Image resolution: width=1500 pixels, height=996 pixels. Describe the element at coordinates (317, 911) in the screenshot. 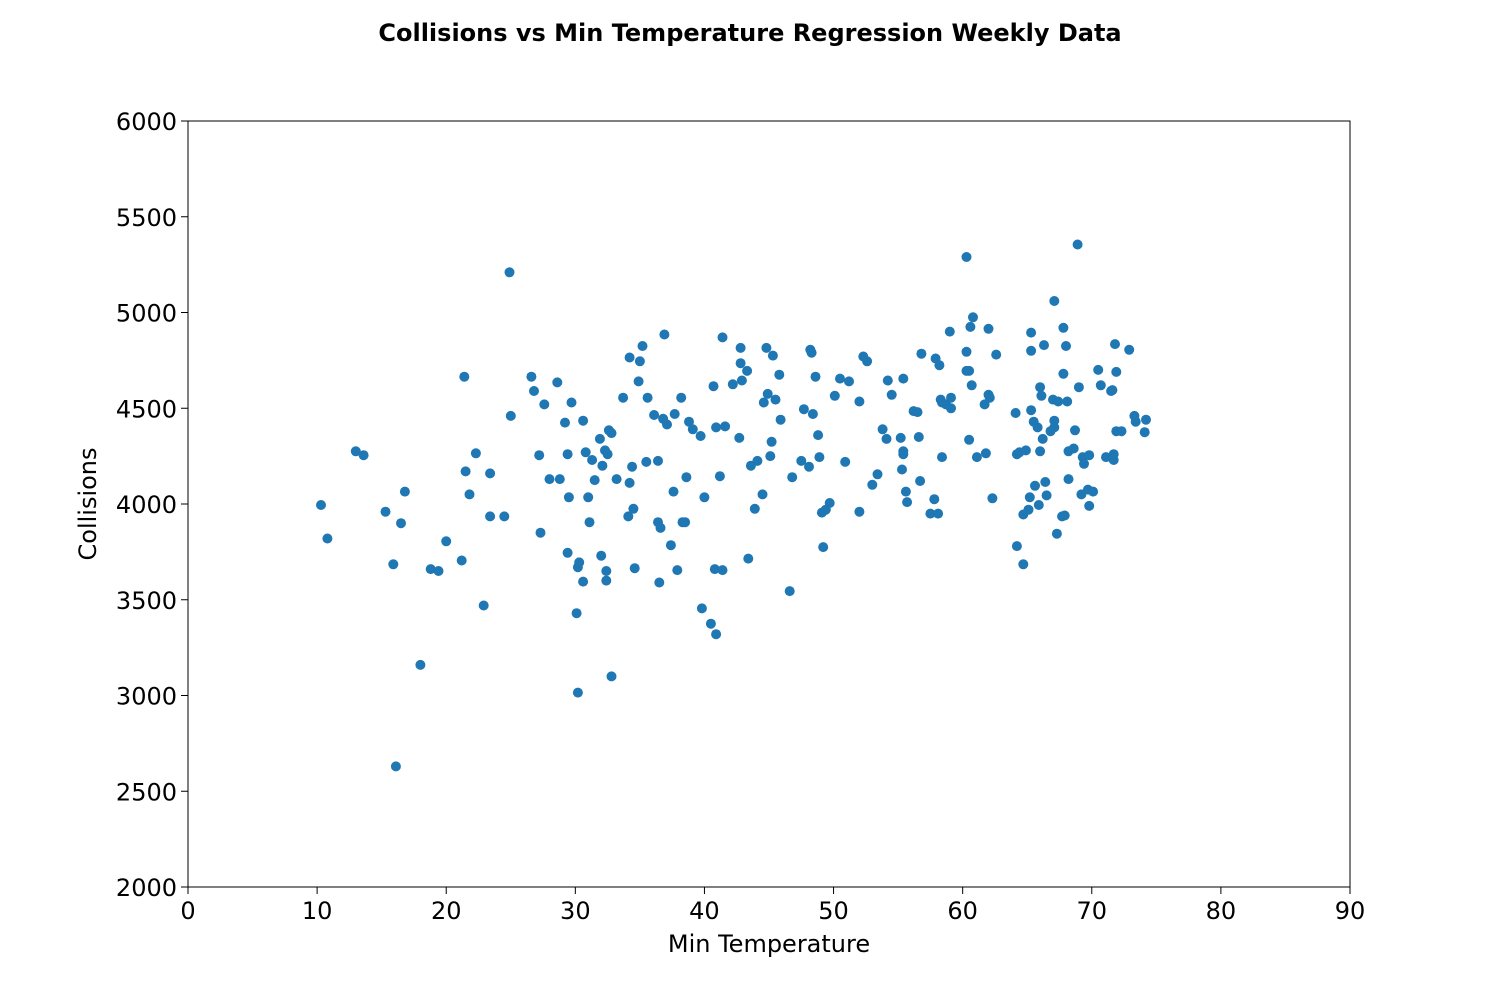

I see `x-tick-label: 10` at that location.